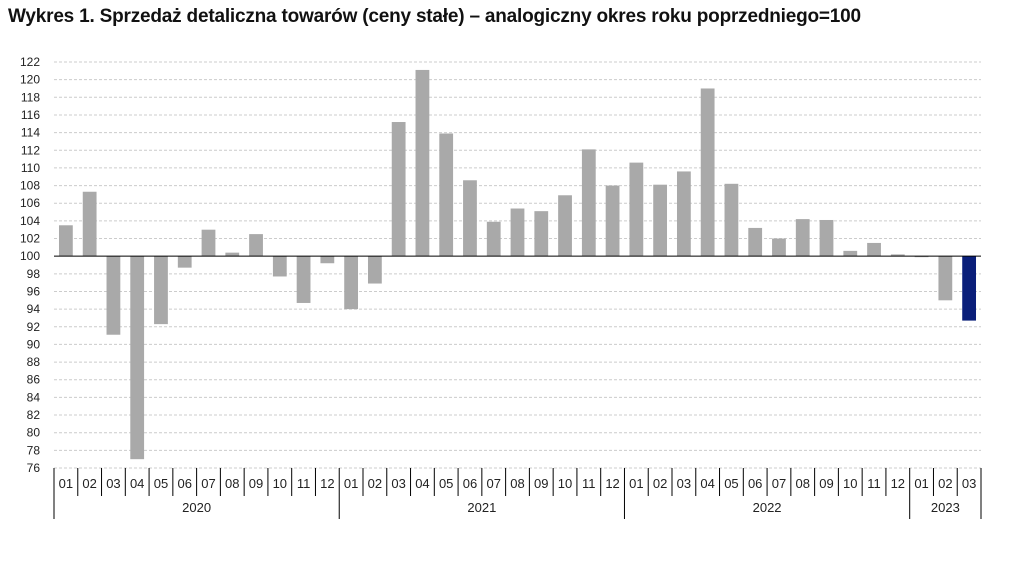 This screenshot has height=565, width=1024. What do you see at coordinates (30, 115) in the screenshot?
I see `y-tick-label: 116` at bounding box center [30, 115].